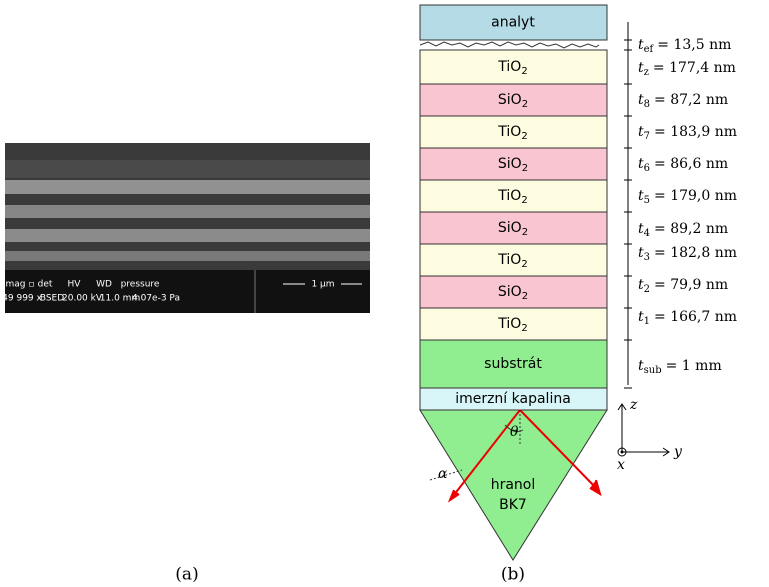  What do you see at coordinates (104, 285) in the screenshot?
I see `info-header: WD` at bounding box center [104, 285].